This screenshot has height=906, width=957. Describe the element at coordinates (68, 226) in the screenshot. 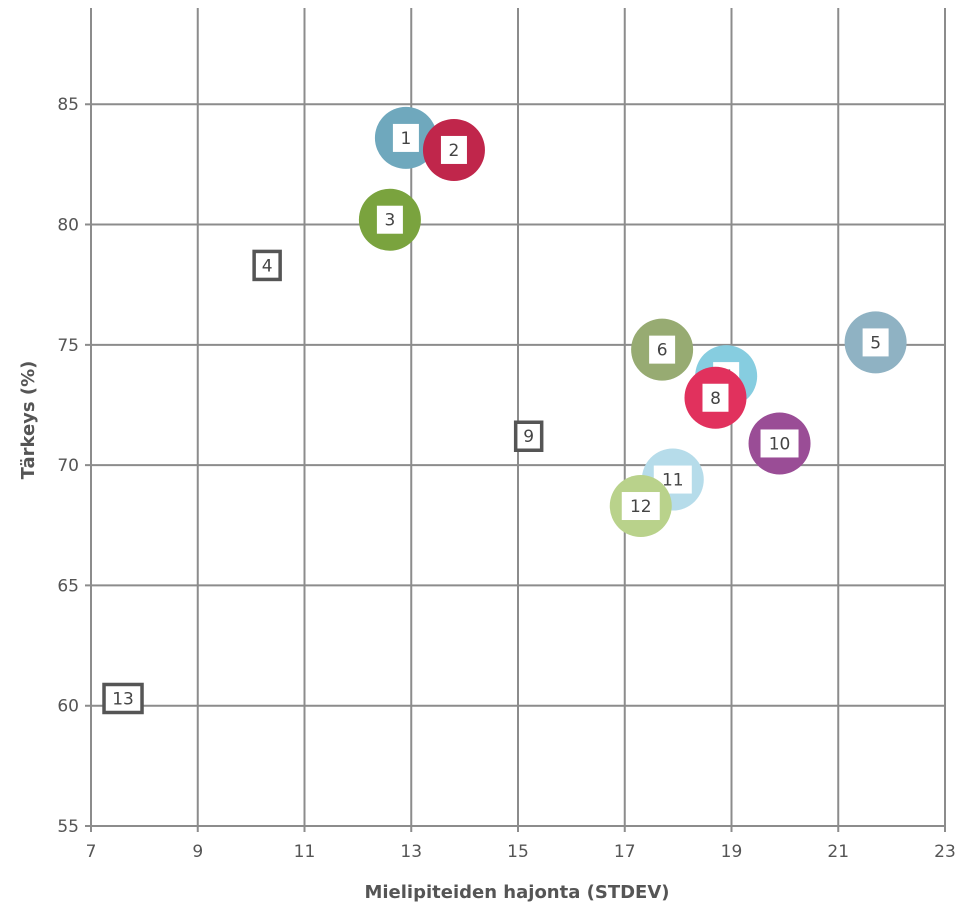

I see `y-tick-label-5: 80` at that location.